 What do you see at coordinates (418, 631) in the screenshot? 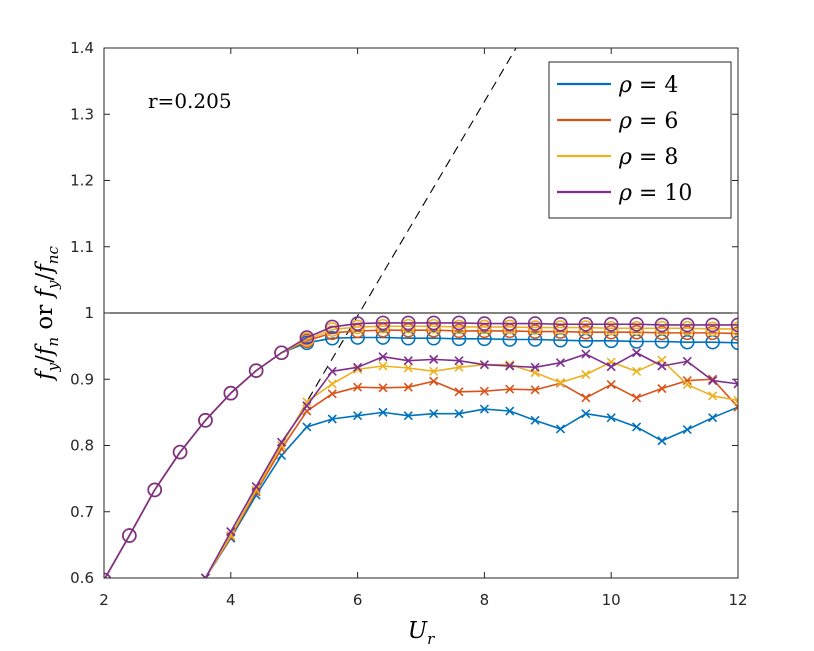
I see `x-axis-label-base: U` at bounding box center [418, 631].